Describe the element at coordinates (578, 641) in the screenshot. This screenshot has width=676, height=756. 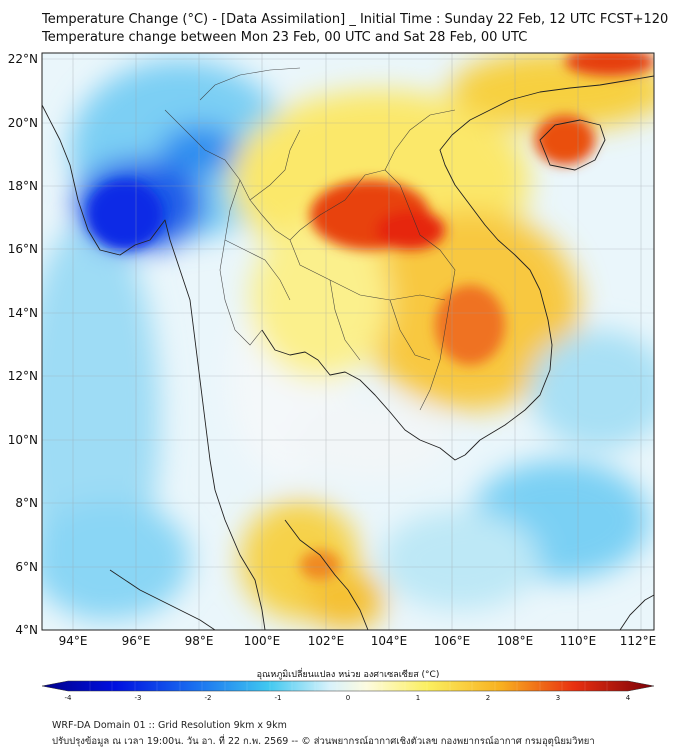
I see `lon-label: 110°E` at that location.